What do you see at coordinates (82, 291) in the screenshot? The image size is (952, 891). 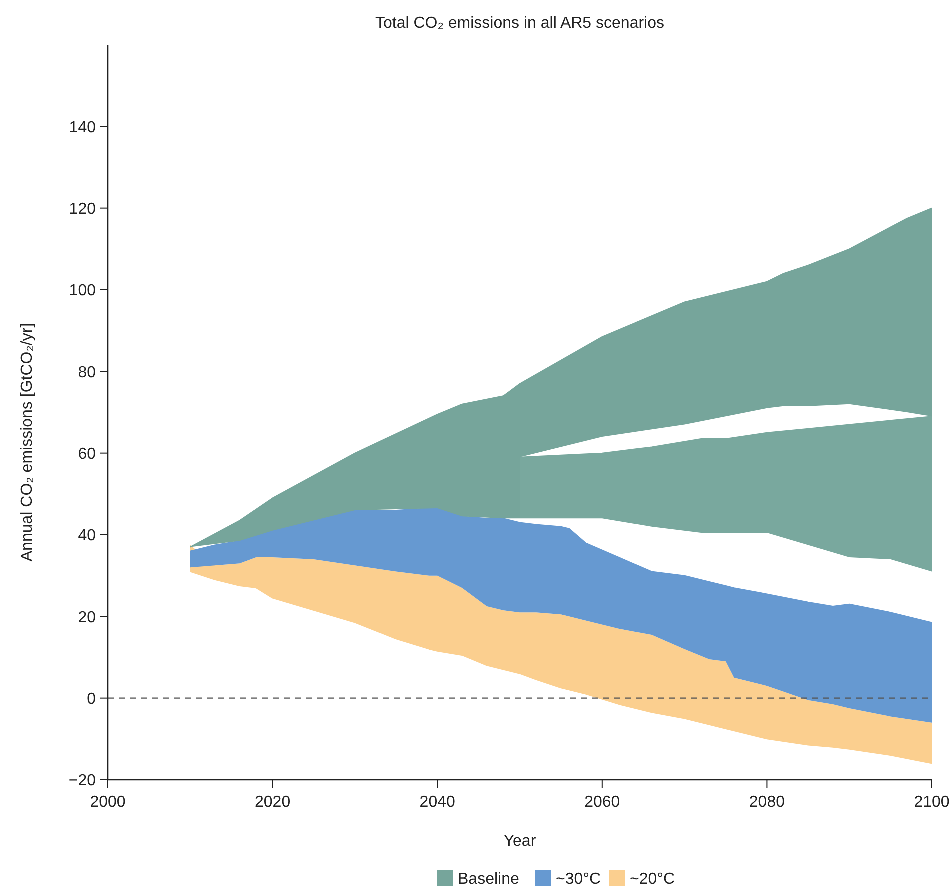 I see `y-tick-label: 100` at bounding box center [82, 291].